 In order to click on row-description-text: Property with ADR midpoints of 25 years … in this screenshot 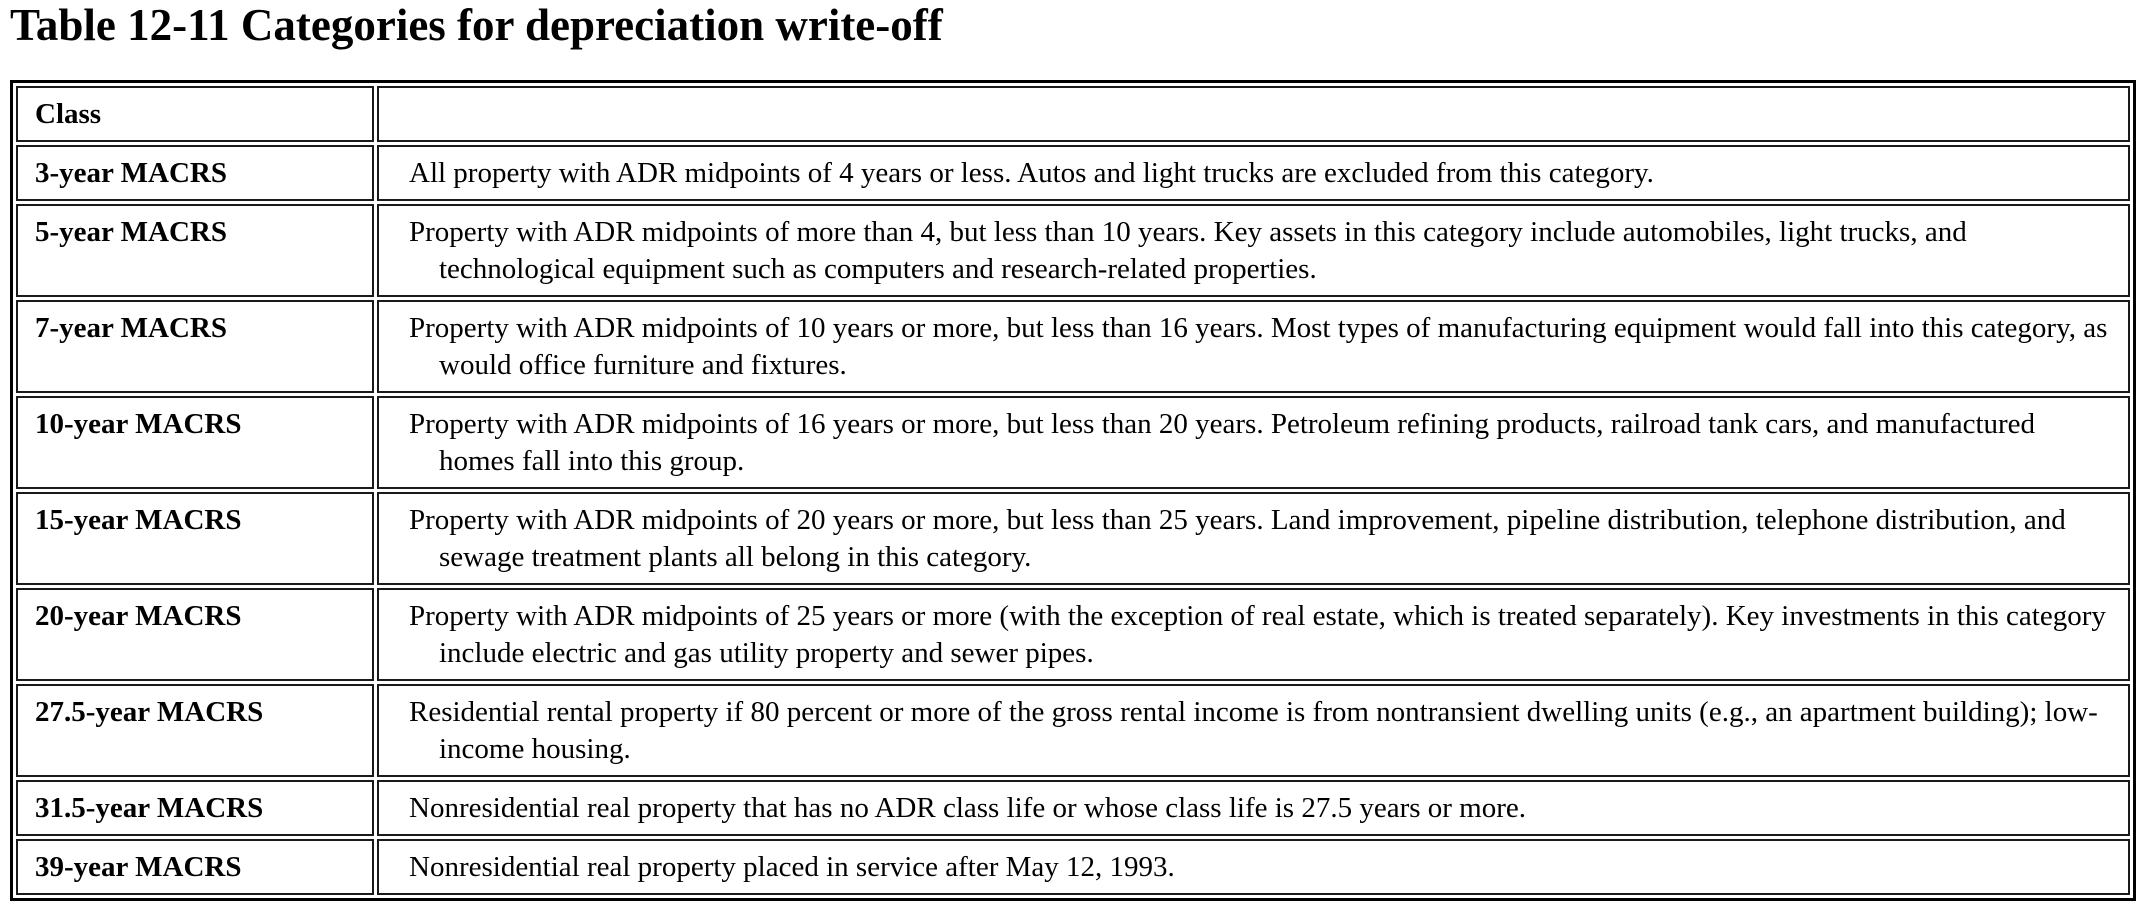, I will do `click(1257, 635)`.